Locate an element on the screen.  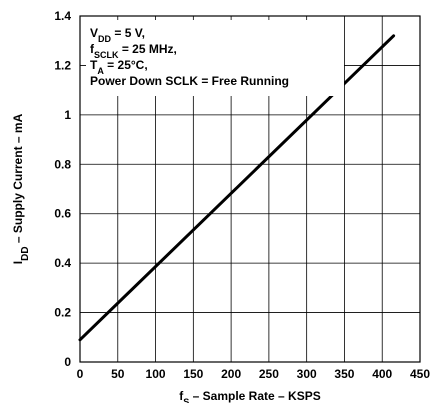
y-tick-label: 0.4 is located at coordinates (62, 263).